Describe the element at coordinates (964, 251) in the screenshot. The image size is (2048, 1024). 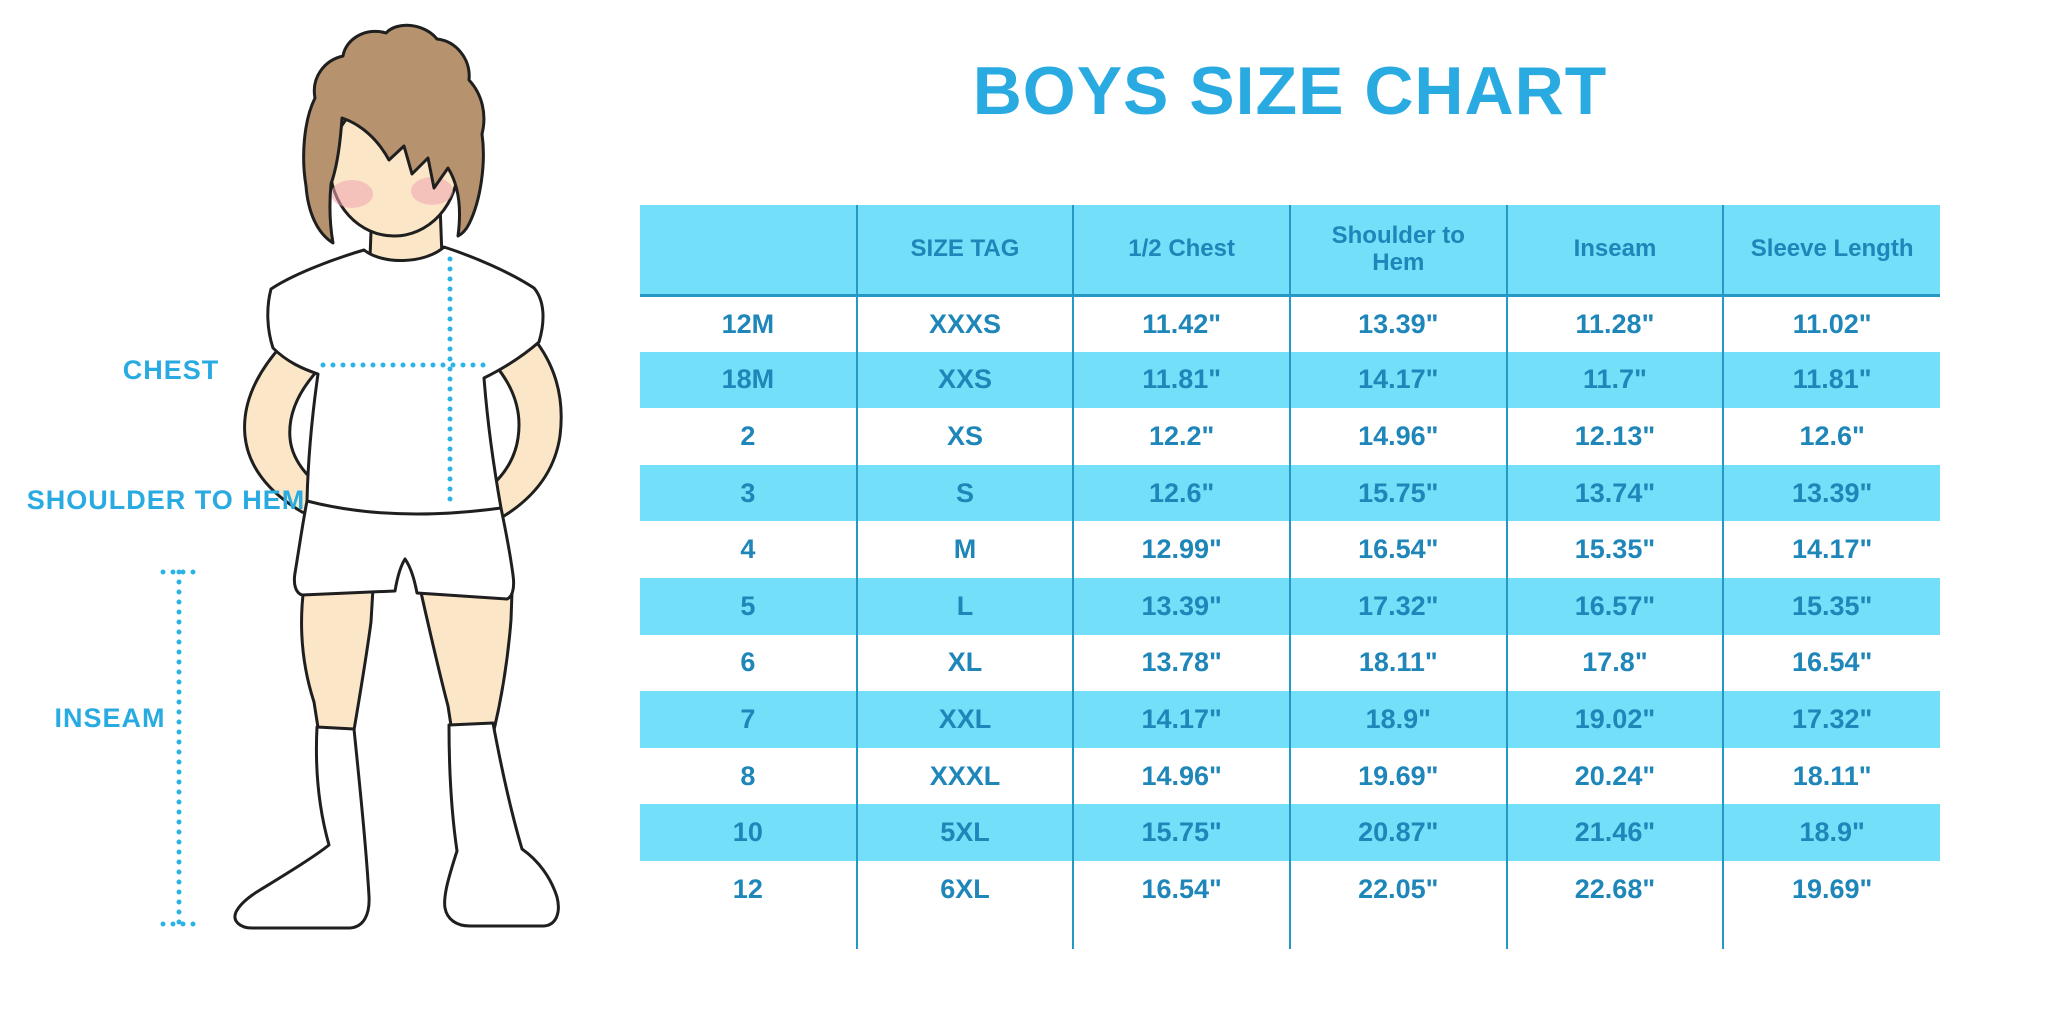
I see `column-header-size-tag: SIZE TAG` at that location.